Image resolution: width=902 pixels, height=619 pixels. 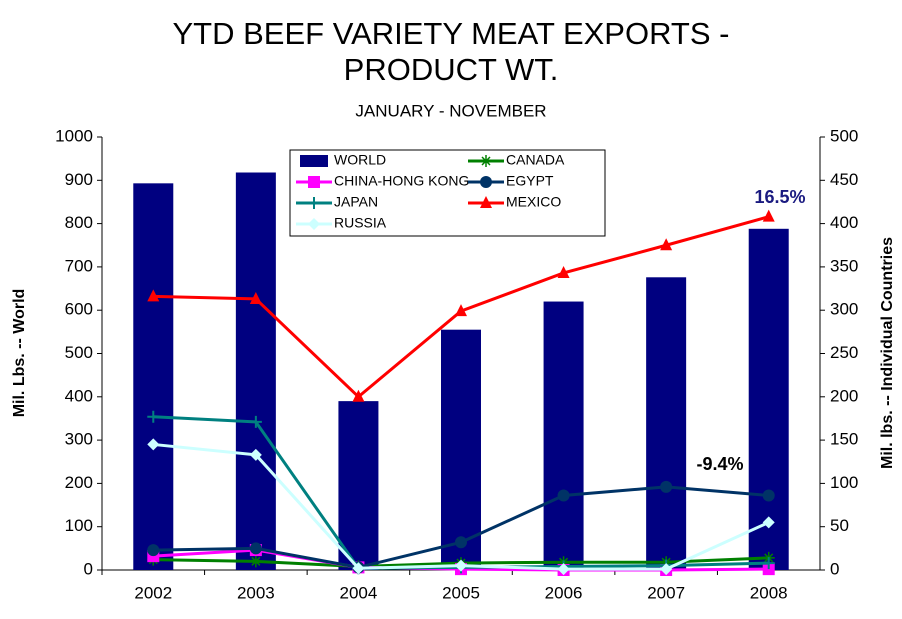 What do you see at coordinates (844, 309) in the screenshot?
I see `y2-tick-label: 300` at bounding box center [844, 309].